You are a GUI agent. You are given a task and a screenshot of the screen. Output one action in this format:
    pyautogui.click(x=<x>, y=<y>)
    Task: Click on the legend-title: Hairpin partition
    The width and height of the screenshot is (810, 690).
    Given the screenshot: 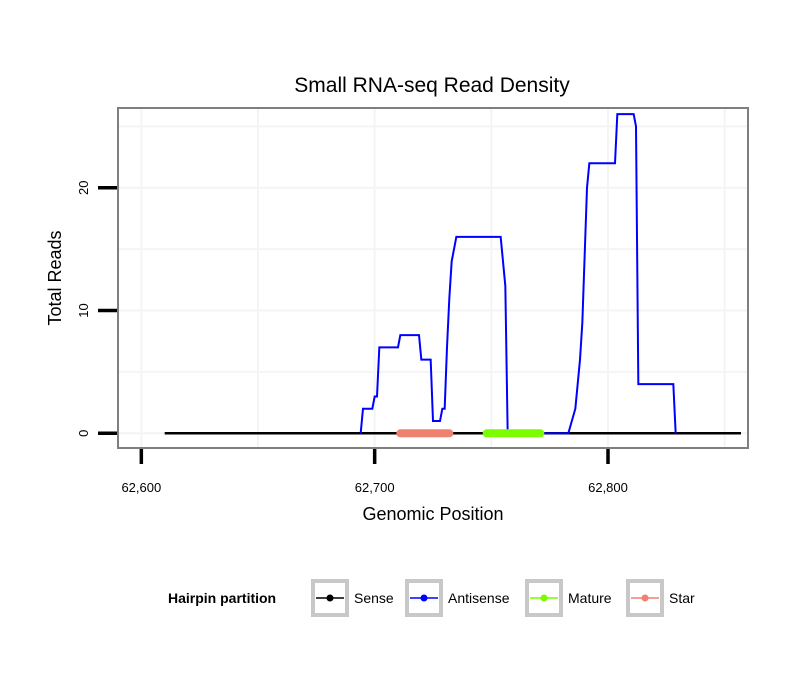 What is the action you would take?
    pyautogui.click(x=222, y=598)
    